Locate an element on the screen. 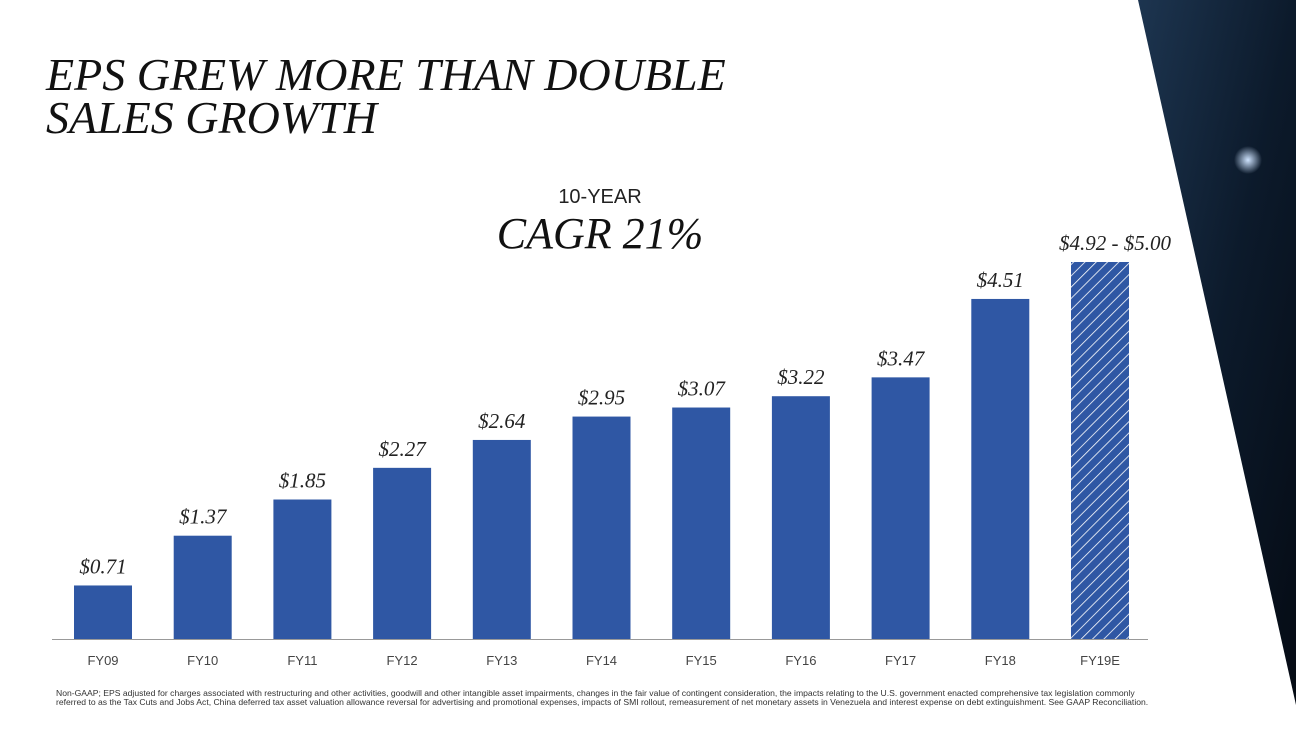 The image size is (1296, 729). x-tick-label: FY13 is located at coordinates (501, 660).